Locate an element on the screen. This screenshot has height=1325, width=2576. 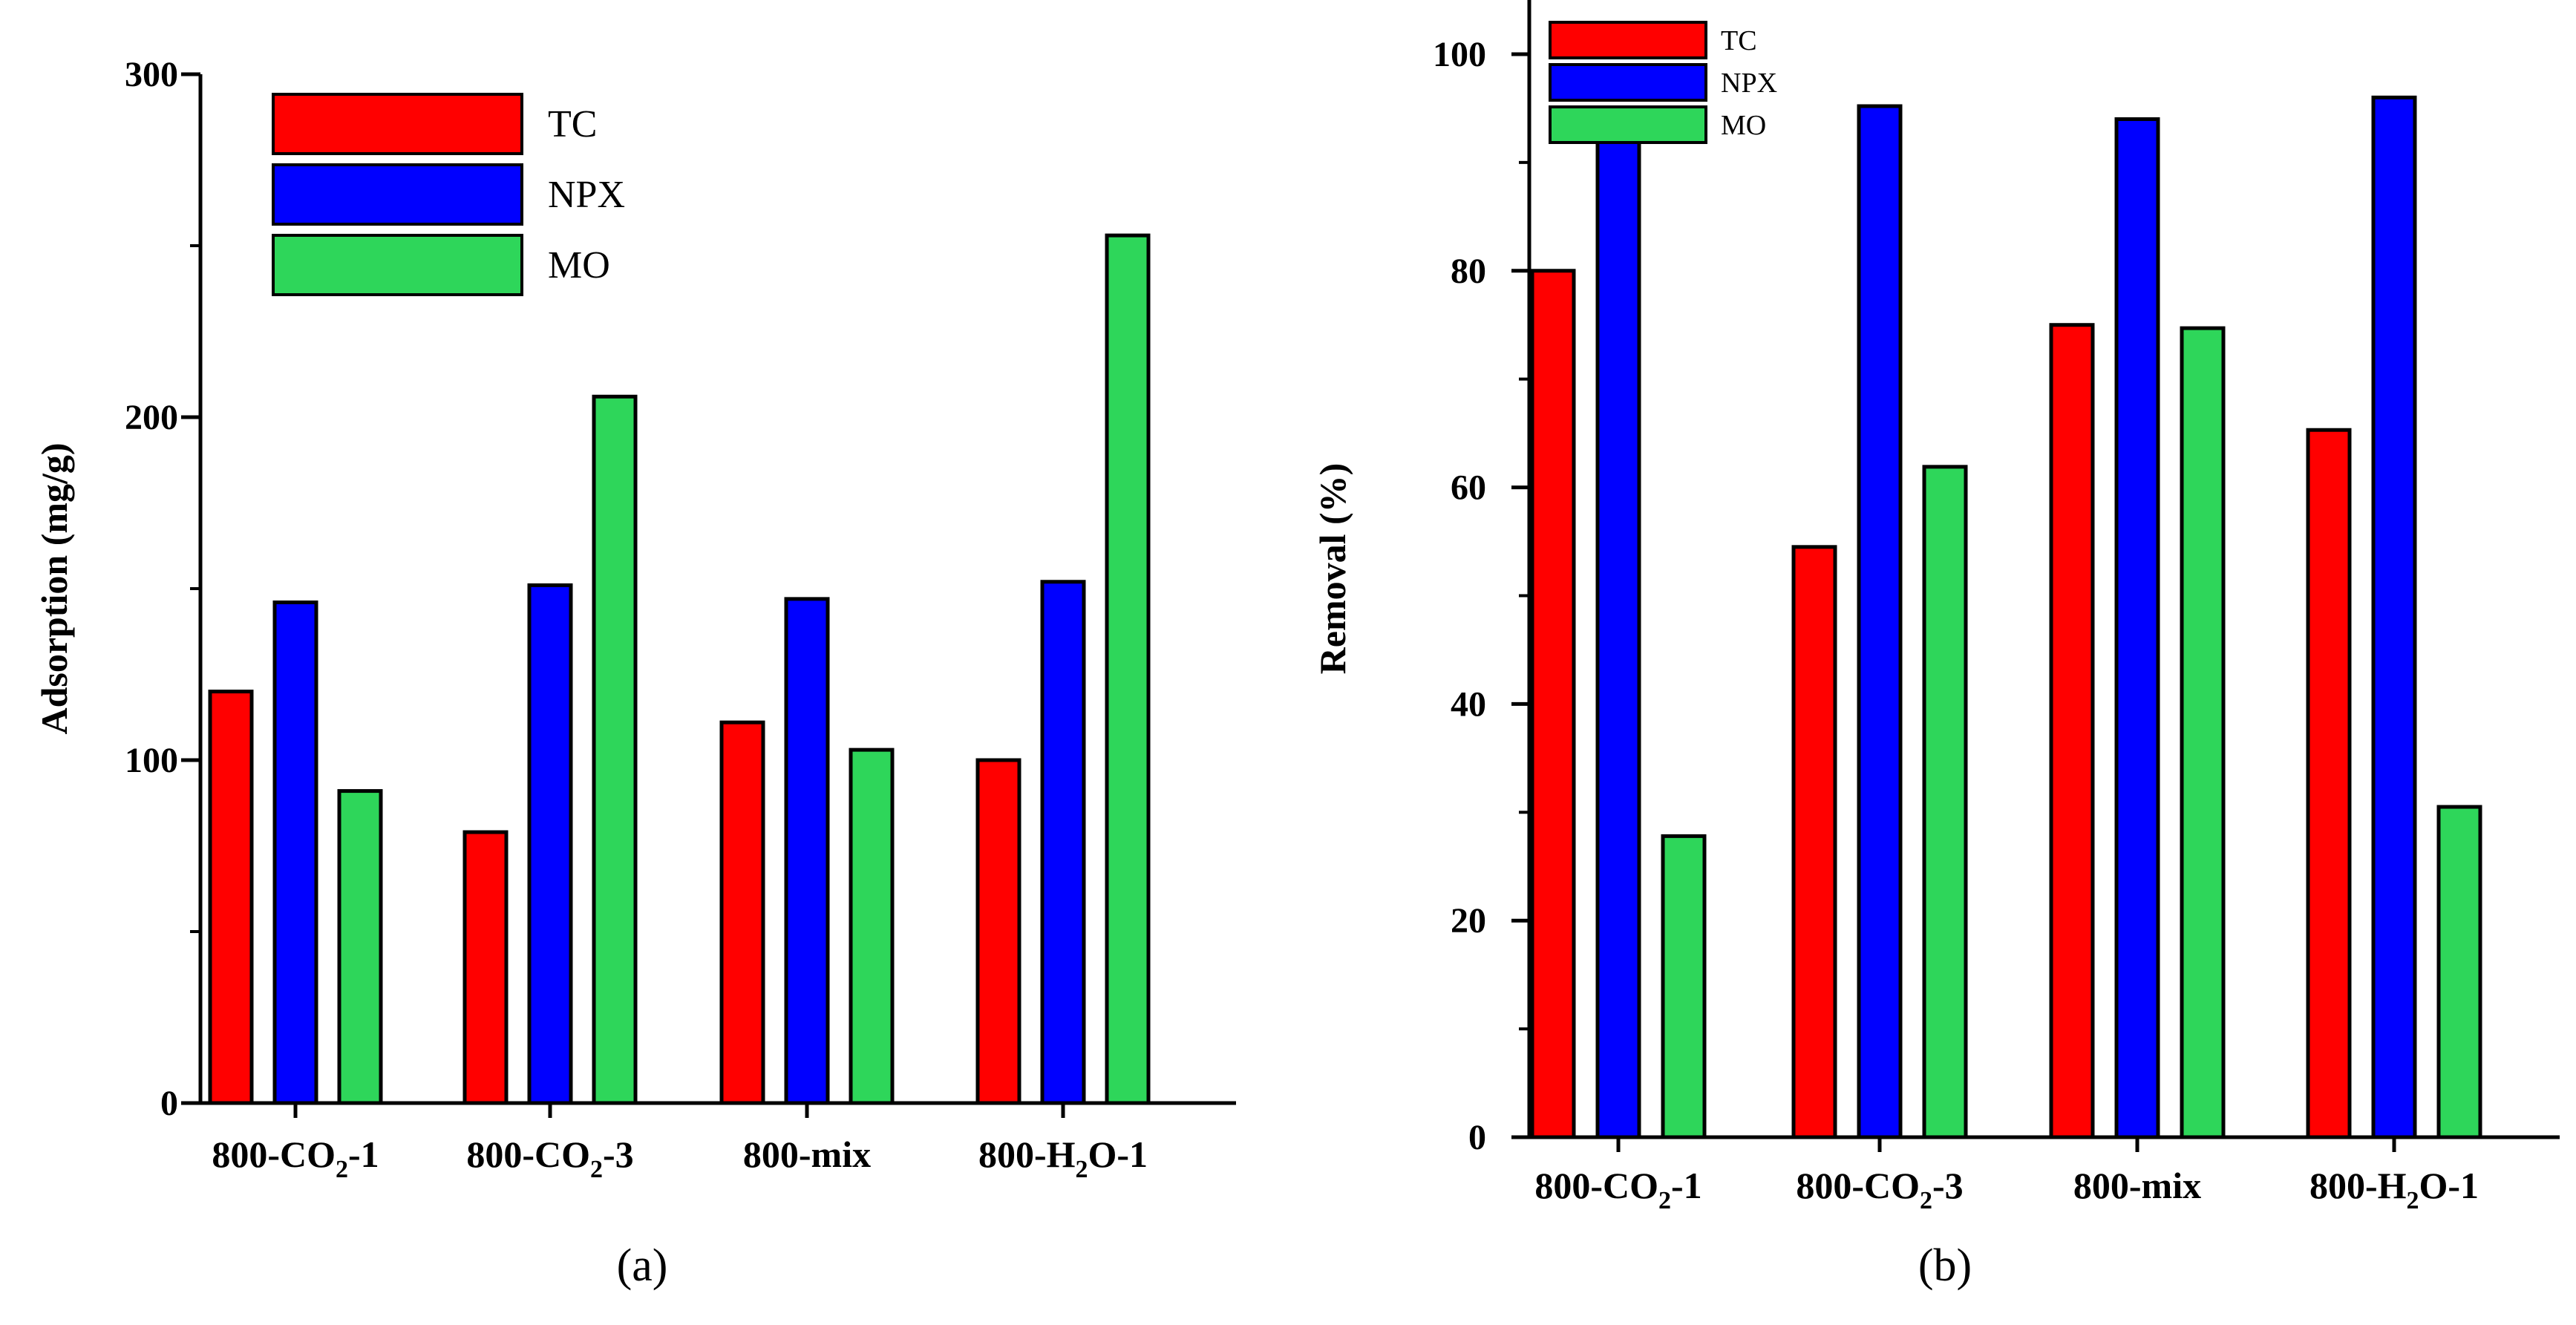
y-tick-label: 80 is located at coordinates (1468, 271).